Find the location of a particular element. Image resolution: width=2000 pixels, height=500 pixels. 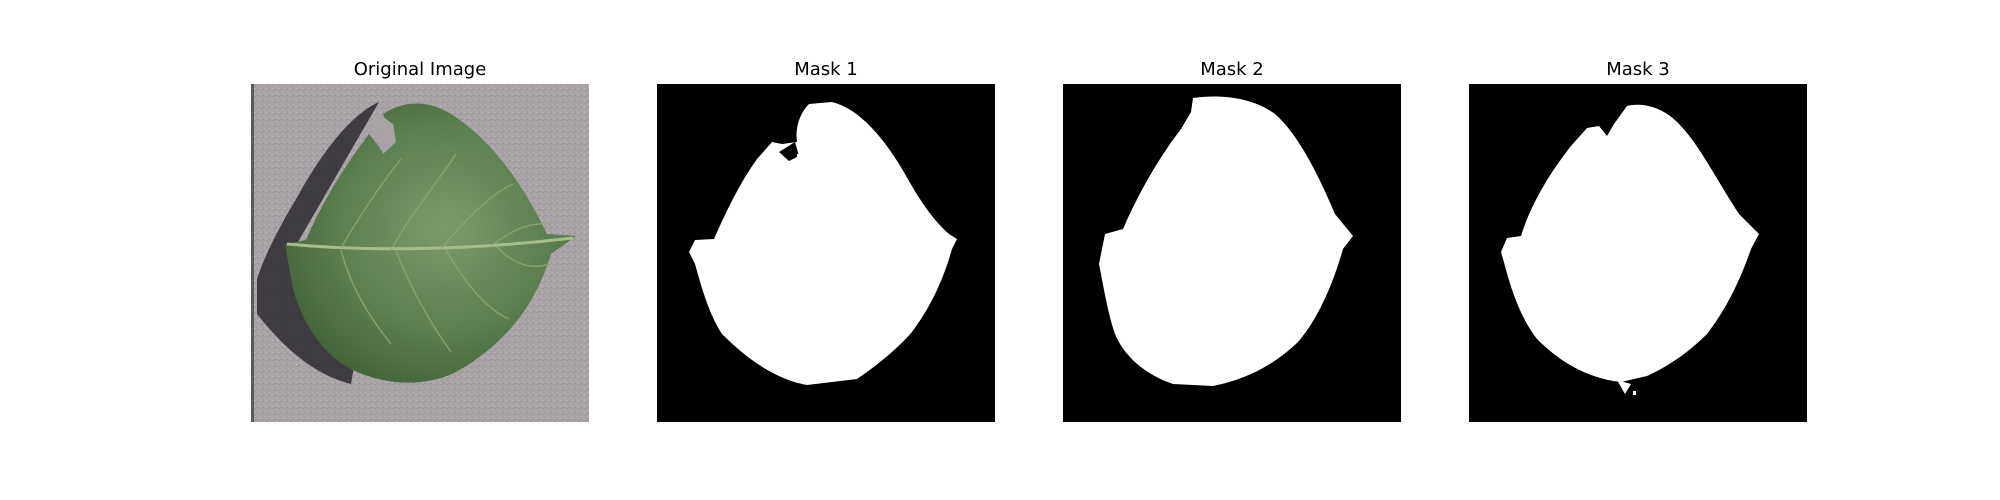

panel-title: Mask 1 is located at coordinates (826, 69).